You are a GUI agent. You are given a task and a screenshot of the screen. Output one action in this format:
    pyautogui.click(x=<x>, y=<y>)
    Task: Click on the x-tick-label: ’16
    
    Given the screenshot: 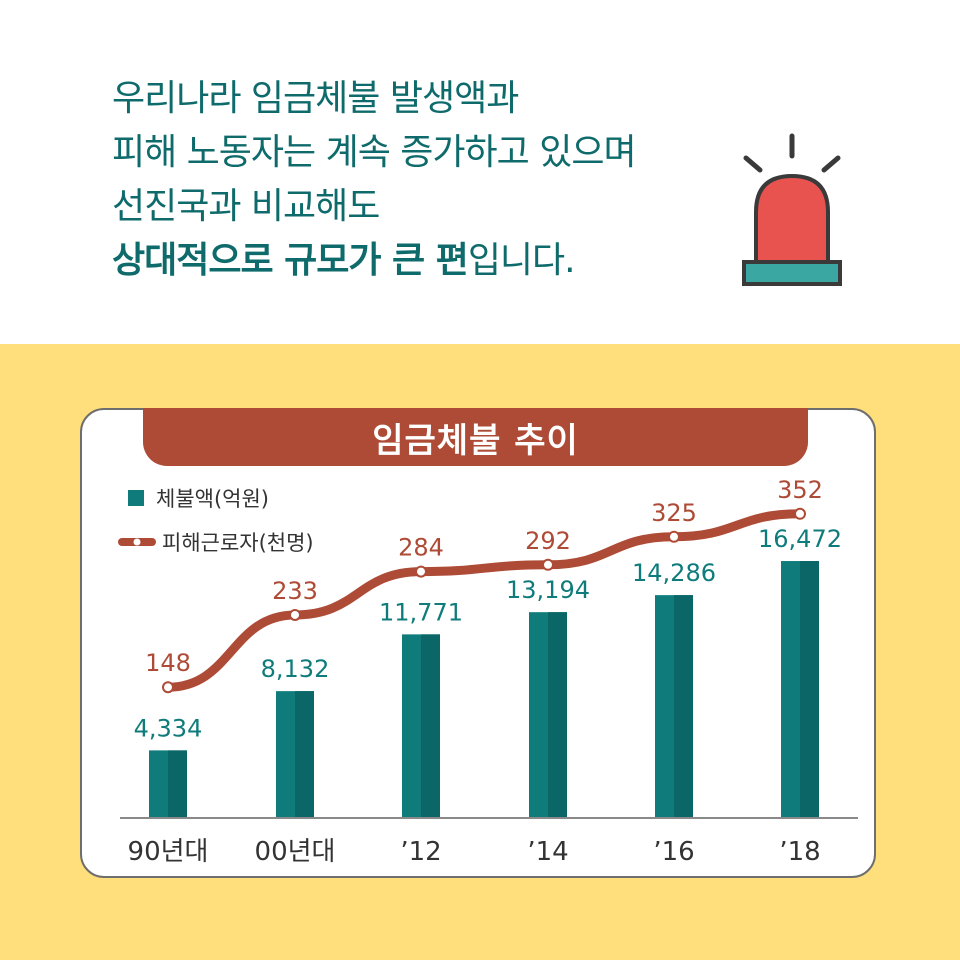 What is the action you would take?
    pyautogui.click(x=673, y=852)
    